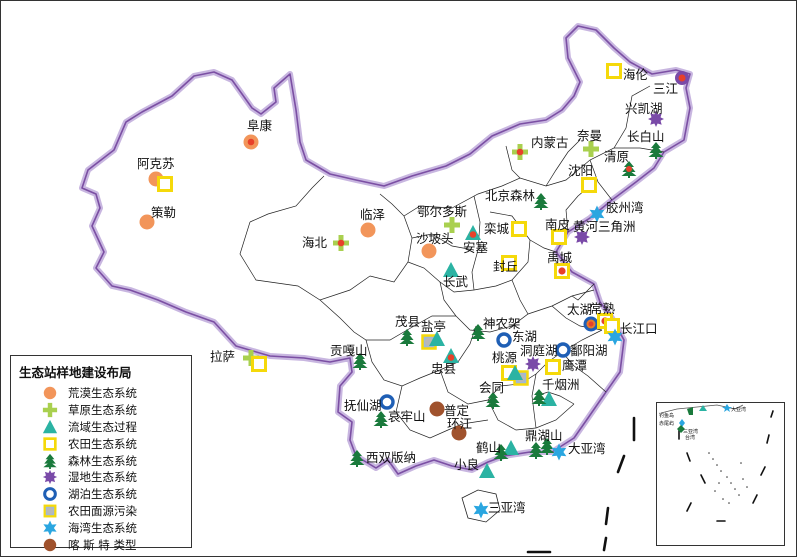  I want to click on label-akesu: 阿克苏, so click(156, 163).